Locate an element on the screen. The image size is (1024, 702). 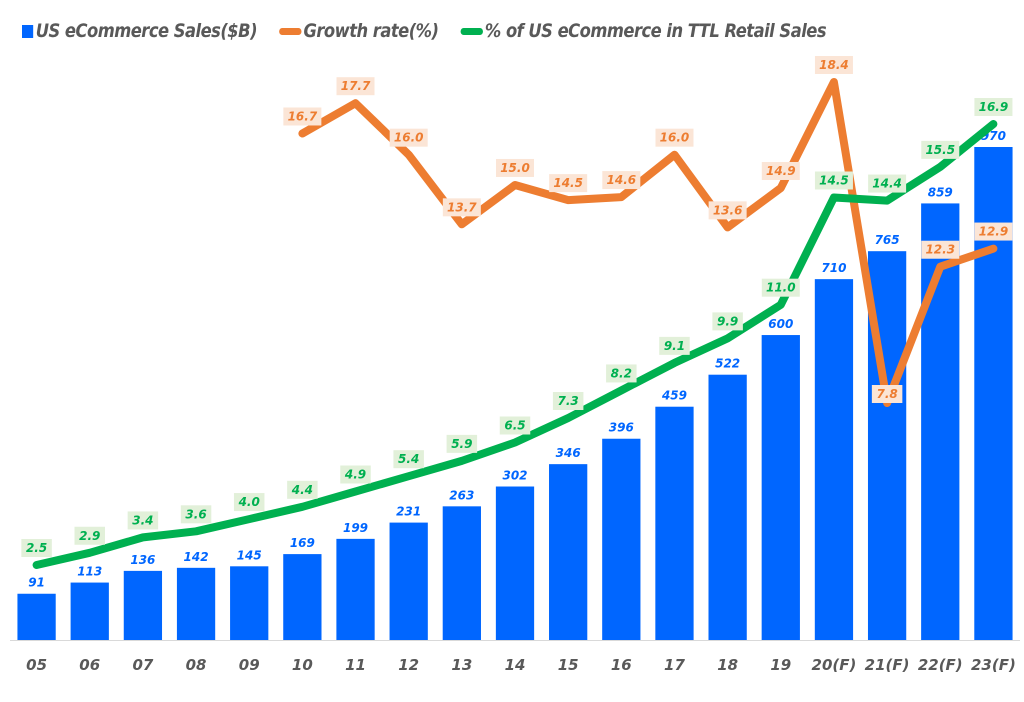
share-label-18: 9.9 is located at coordinates (727, 321).